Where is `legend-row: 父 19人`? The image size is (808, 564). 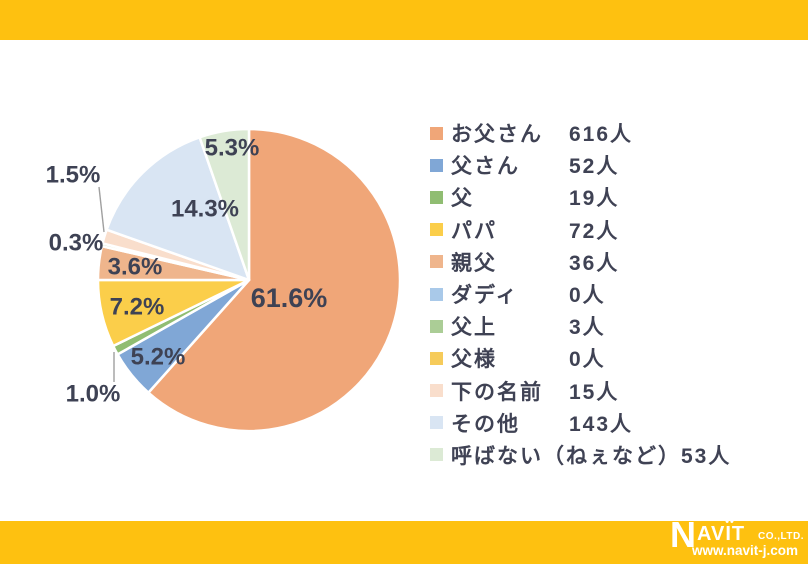
legend-row: 父 19人 is located at coordinates (580, 197).